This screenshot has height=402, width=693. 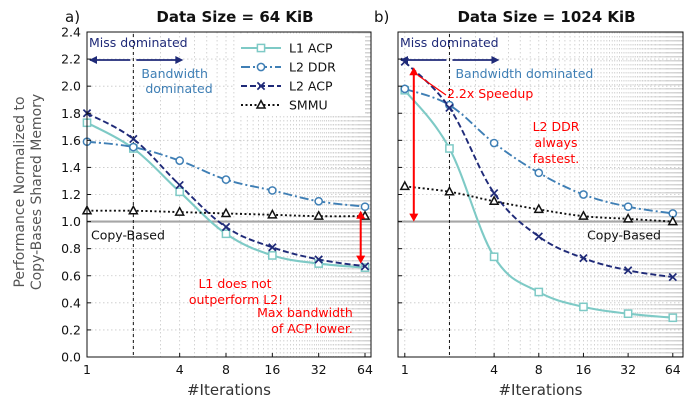 What do you see at coordinates (71, 86) in the screenshot?
I see `y-tick-label: 2.0` at bounding box center [71, 86].